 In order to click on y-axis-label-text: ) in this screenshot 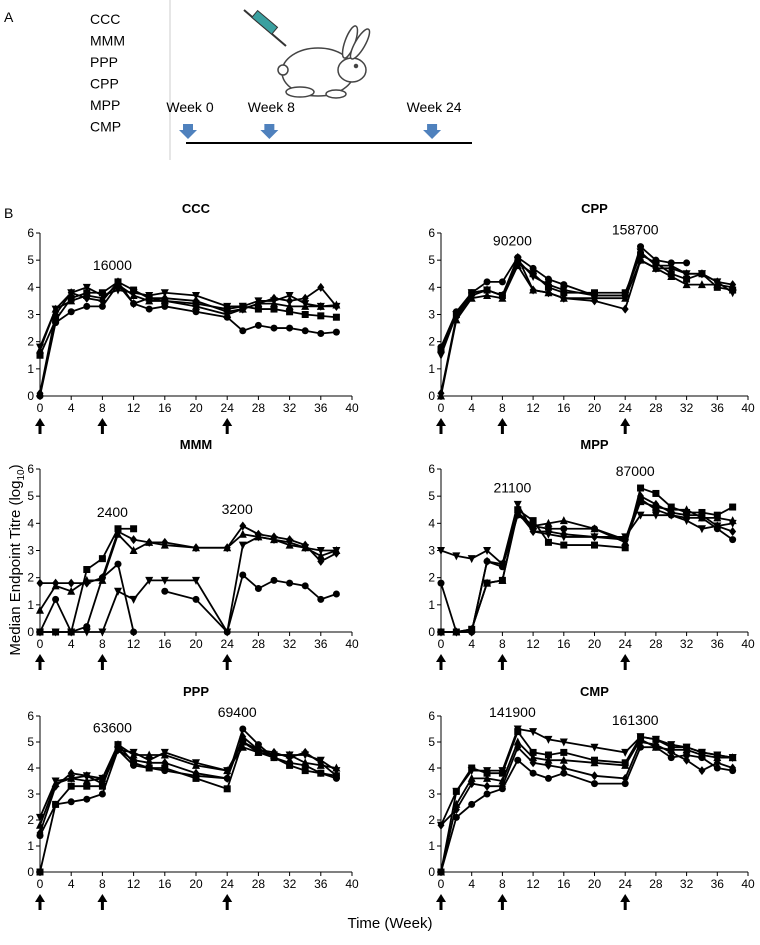, I will do `click(15, 466)`.